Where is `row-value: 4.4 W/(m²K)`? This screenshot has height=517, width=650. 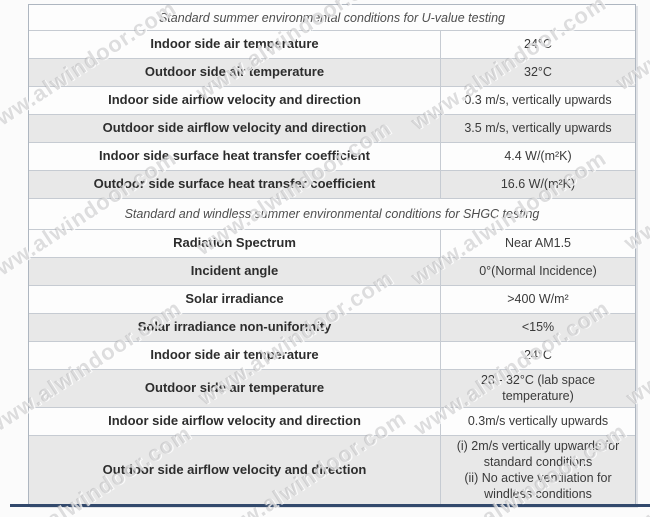
row-value: 4.4 W/(m²K) is located at coordinates (538, 156).